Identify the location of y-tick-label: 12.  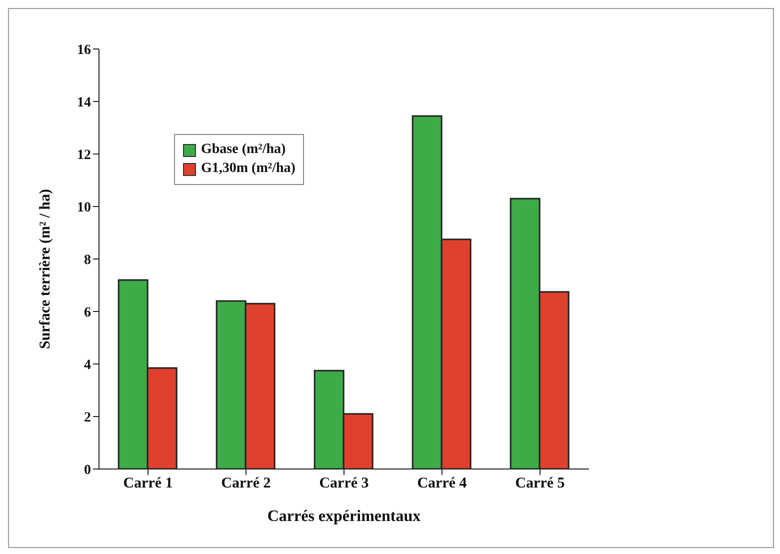
(84, 155).